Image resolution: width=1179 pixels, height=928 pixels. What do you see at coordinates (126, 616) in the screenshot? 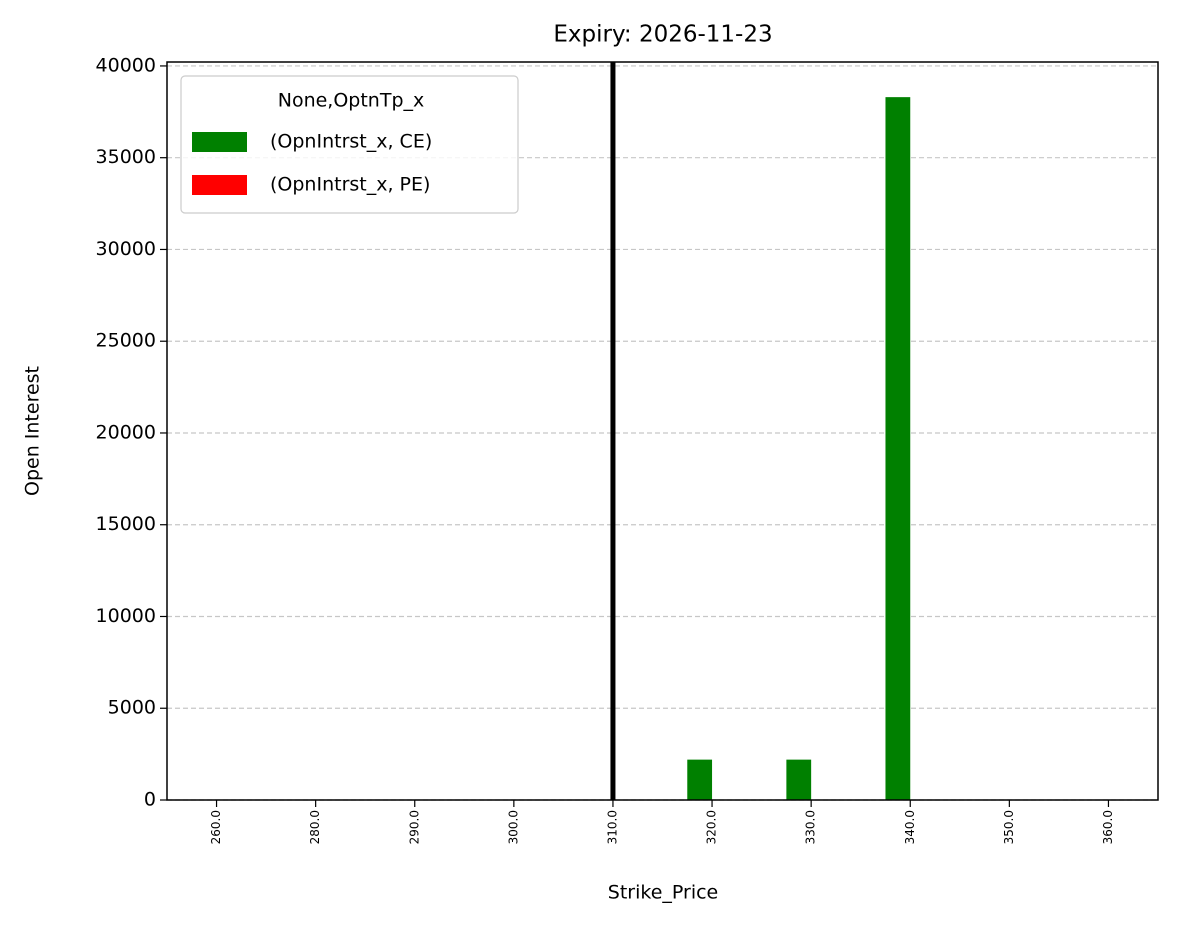
I see `y-tick-label: 10000` at bounding box center [126, 616].